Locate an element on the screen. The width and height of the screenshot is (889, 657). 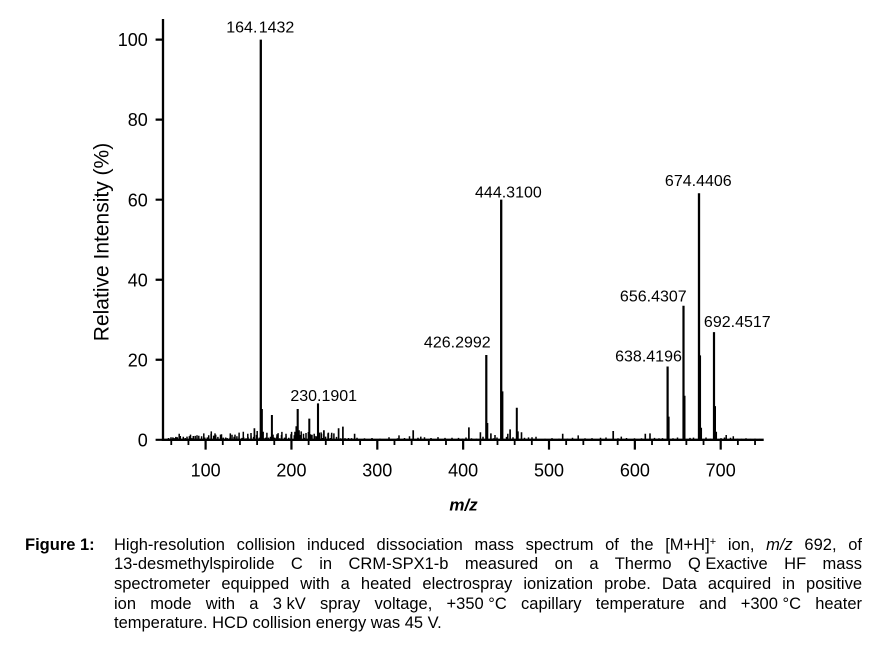
svg-text: 20 is located at coordinates (138, 360).